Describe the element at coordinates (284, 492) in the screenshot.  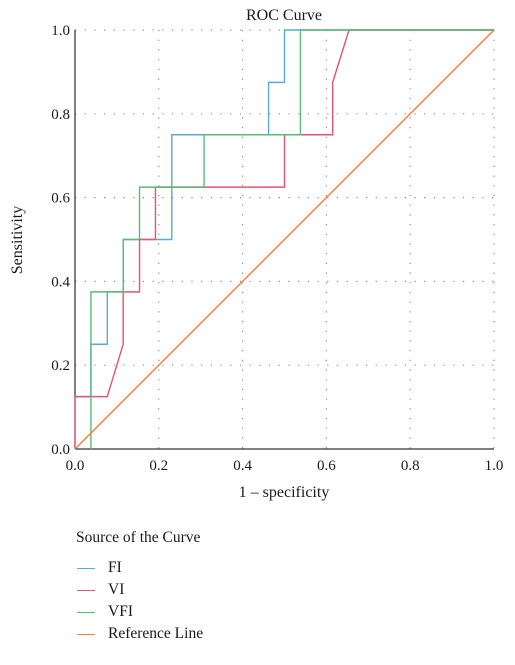
I see `x-axis-title: 1 – specificity` at that location.